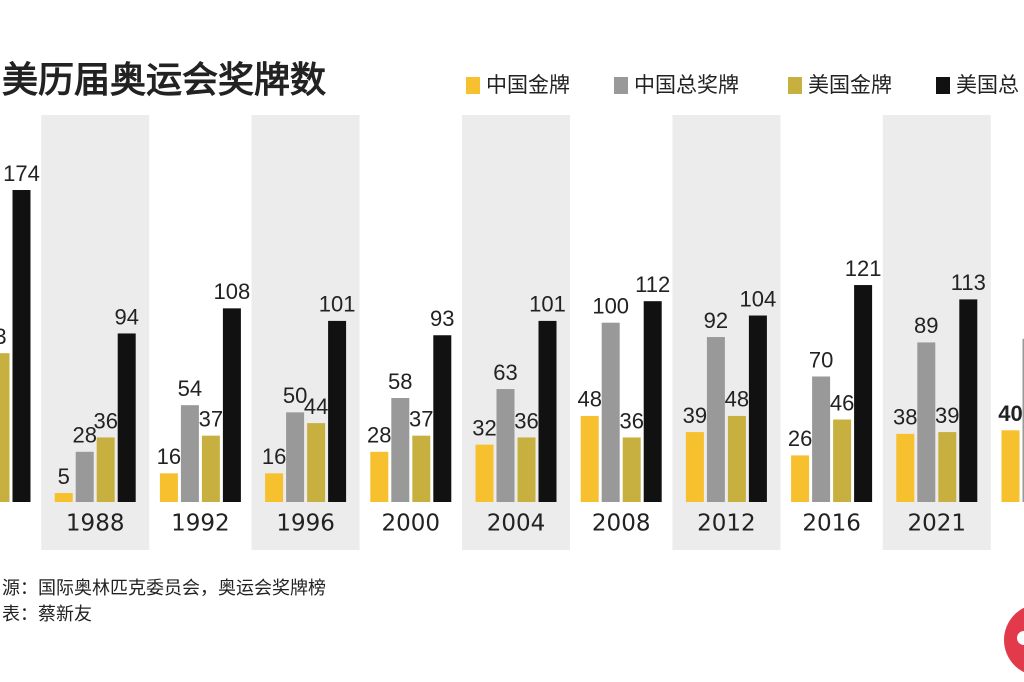  I want to click on value-label: 93, so click(442, 318).